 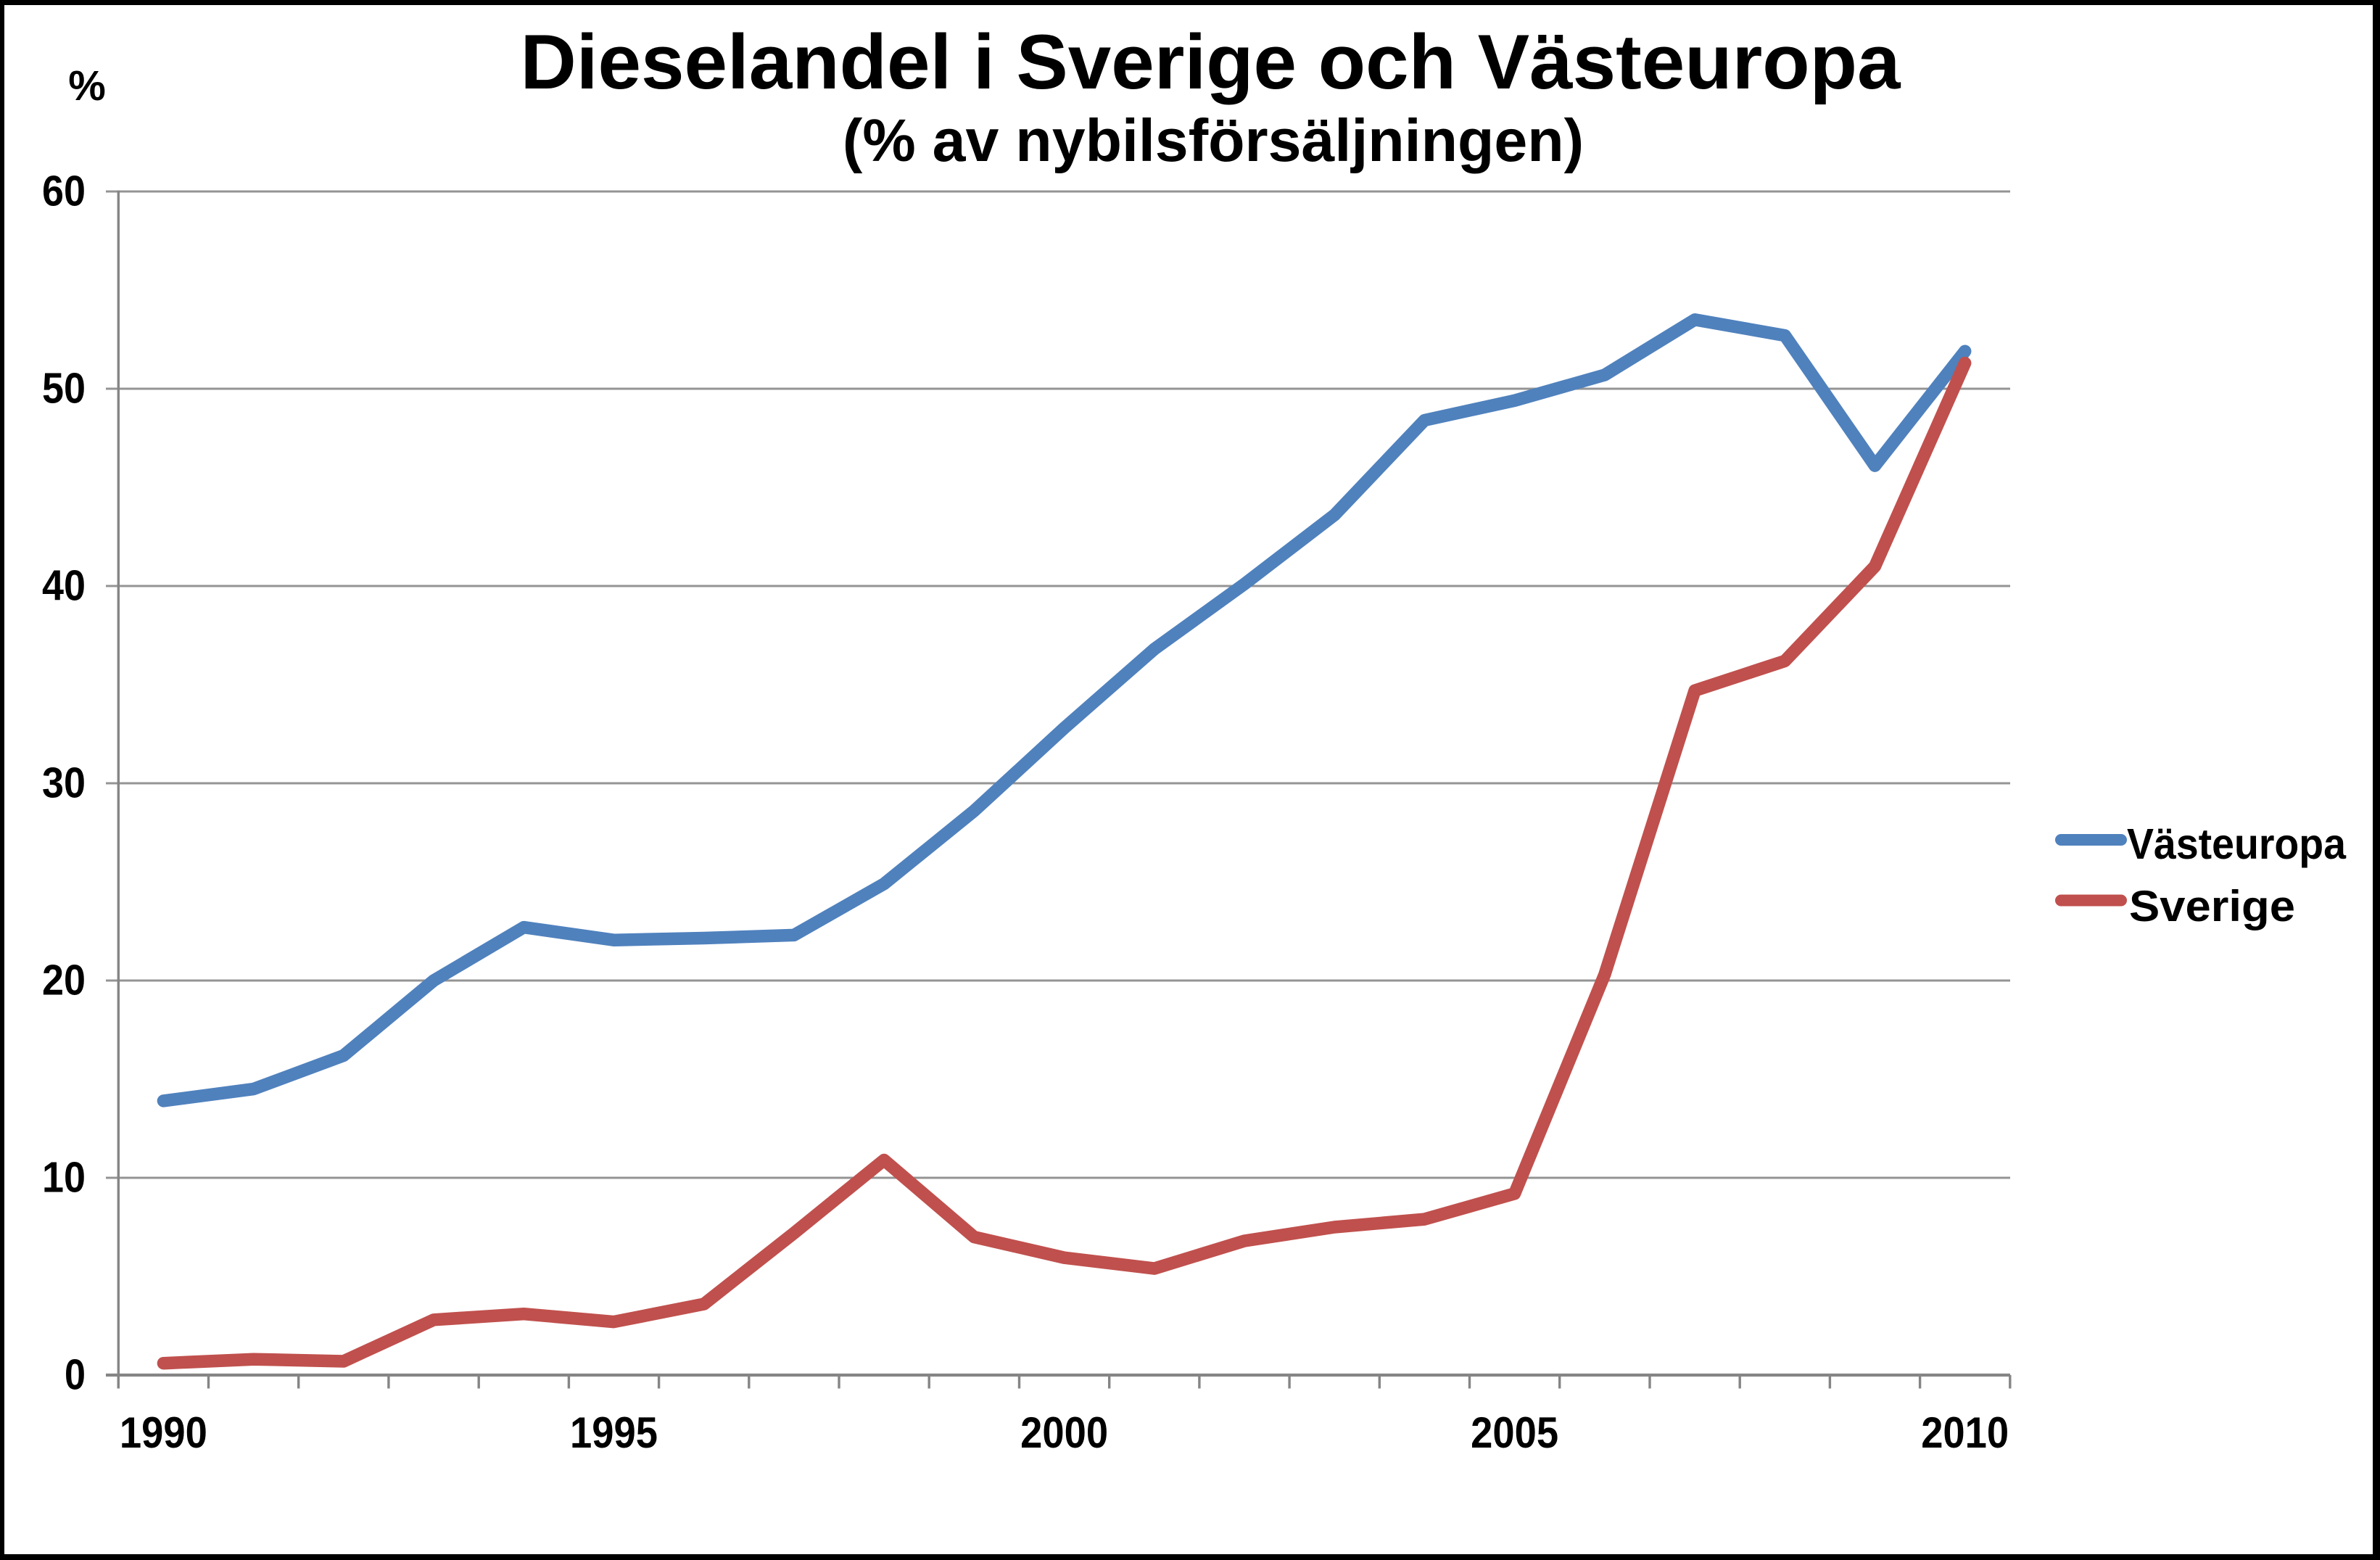 What do you see at coordinates (64, 389) in the screenshot?
I see `svg-text: 50` at bounding box center [64, 389].